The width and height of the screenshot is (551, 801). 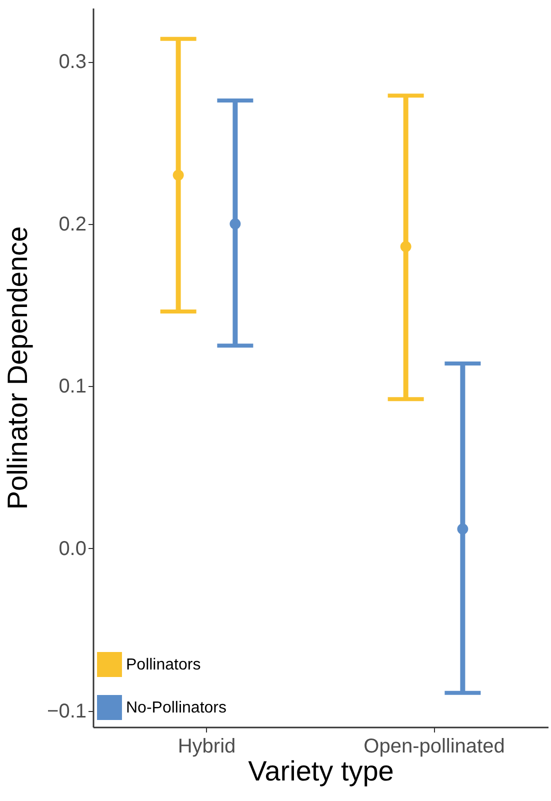 I want to click on y-tick-label: 0.1, so click(x=72, y=387).